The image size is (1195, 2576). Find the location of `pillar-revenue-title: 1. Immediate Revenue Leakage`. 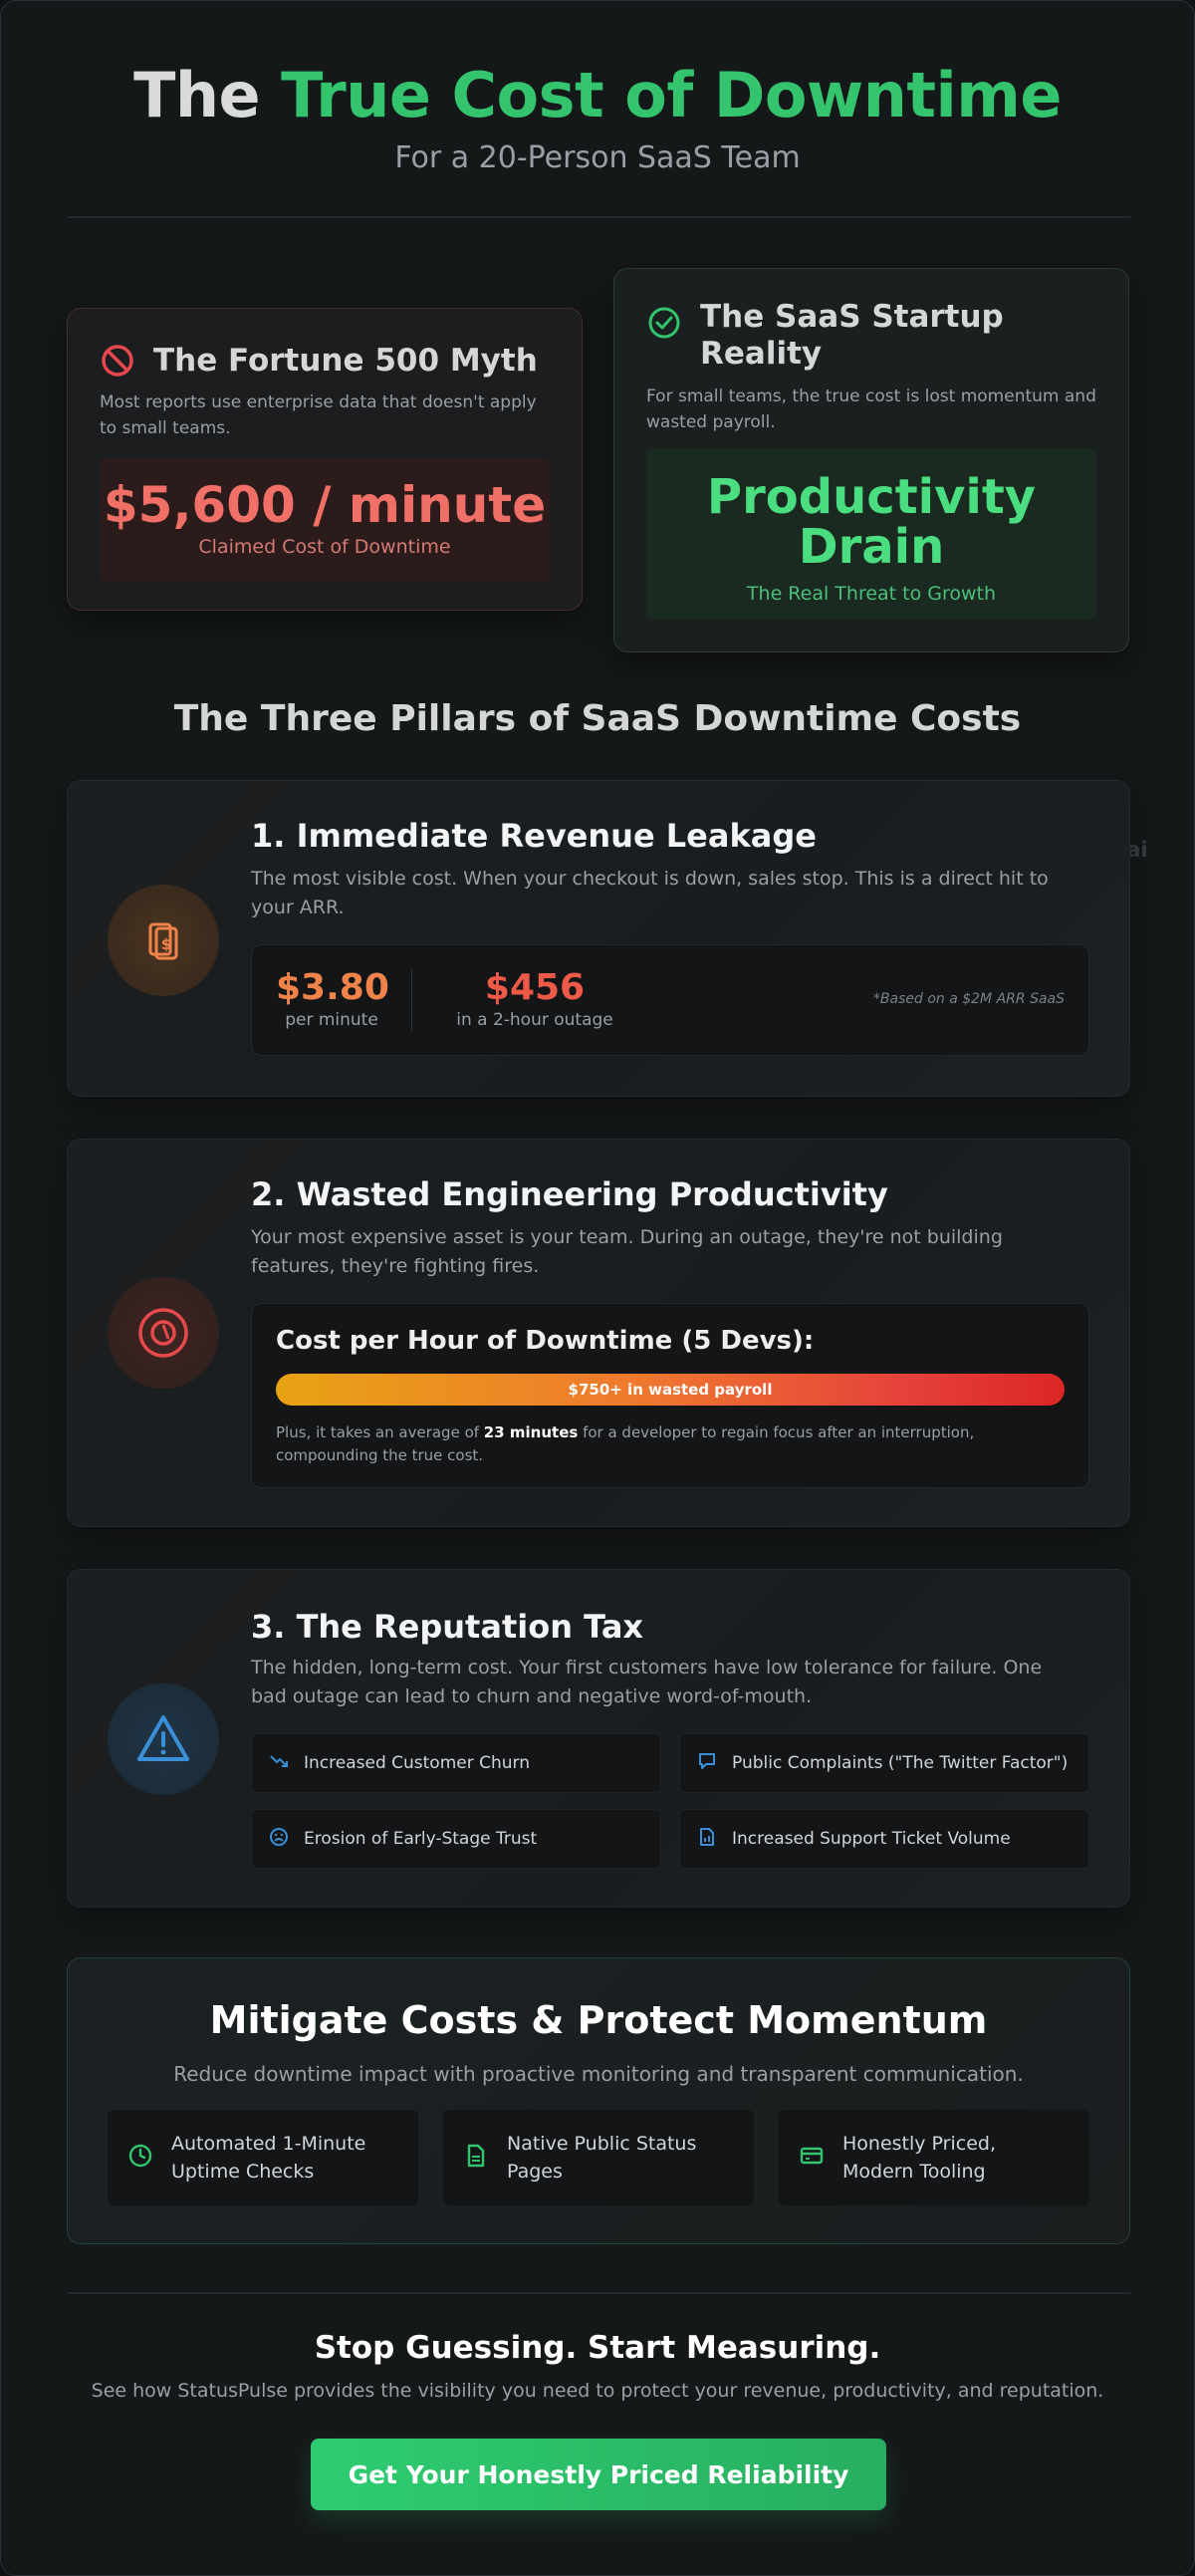

pillar-revenue-title: 1. Immediate Revenue Leakage is located at coordinates (534, 836).